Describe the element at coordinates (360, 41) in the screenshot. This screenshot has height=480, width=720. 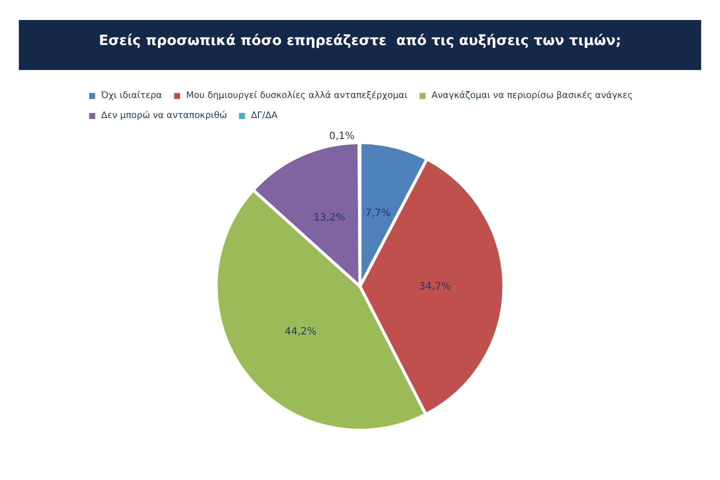
I see `chart-title: Εσείς προσωπικά πόσο επηρεάζεστε από τις αυξήσεις των τιμών;` at that location.